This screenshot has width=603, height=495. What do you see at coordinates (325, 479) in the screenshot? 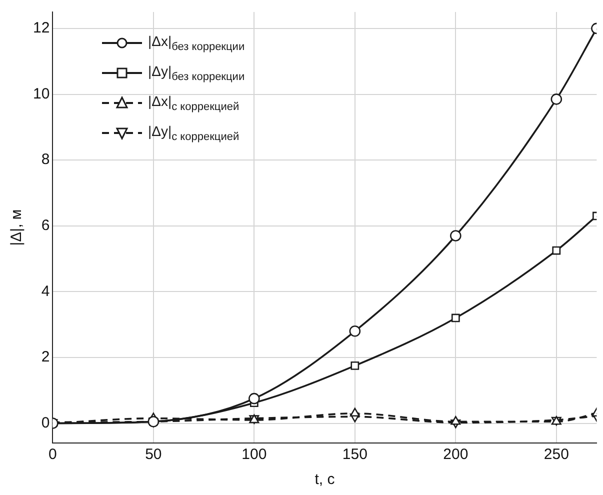
I see `x-axis-title: t, c` at bounding box center [325, 479].